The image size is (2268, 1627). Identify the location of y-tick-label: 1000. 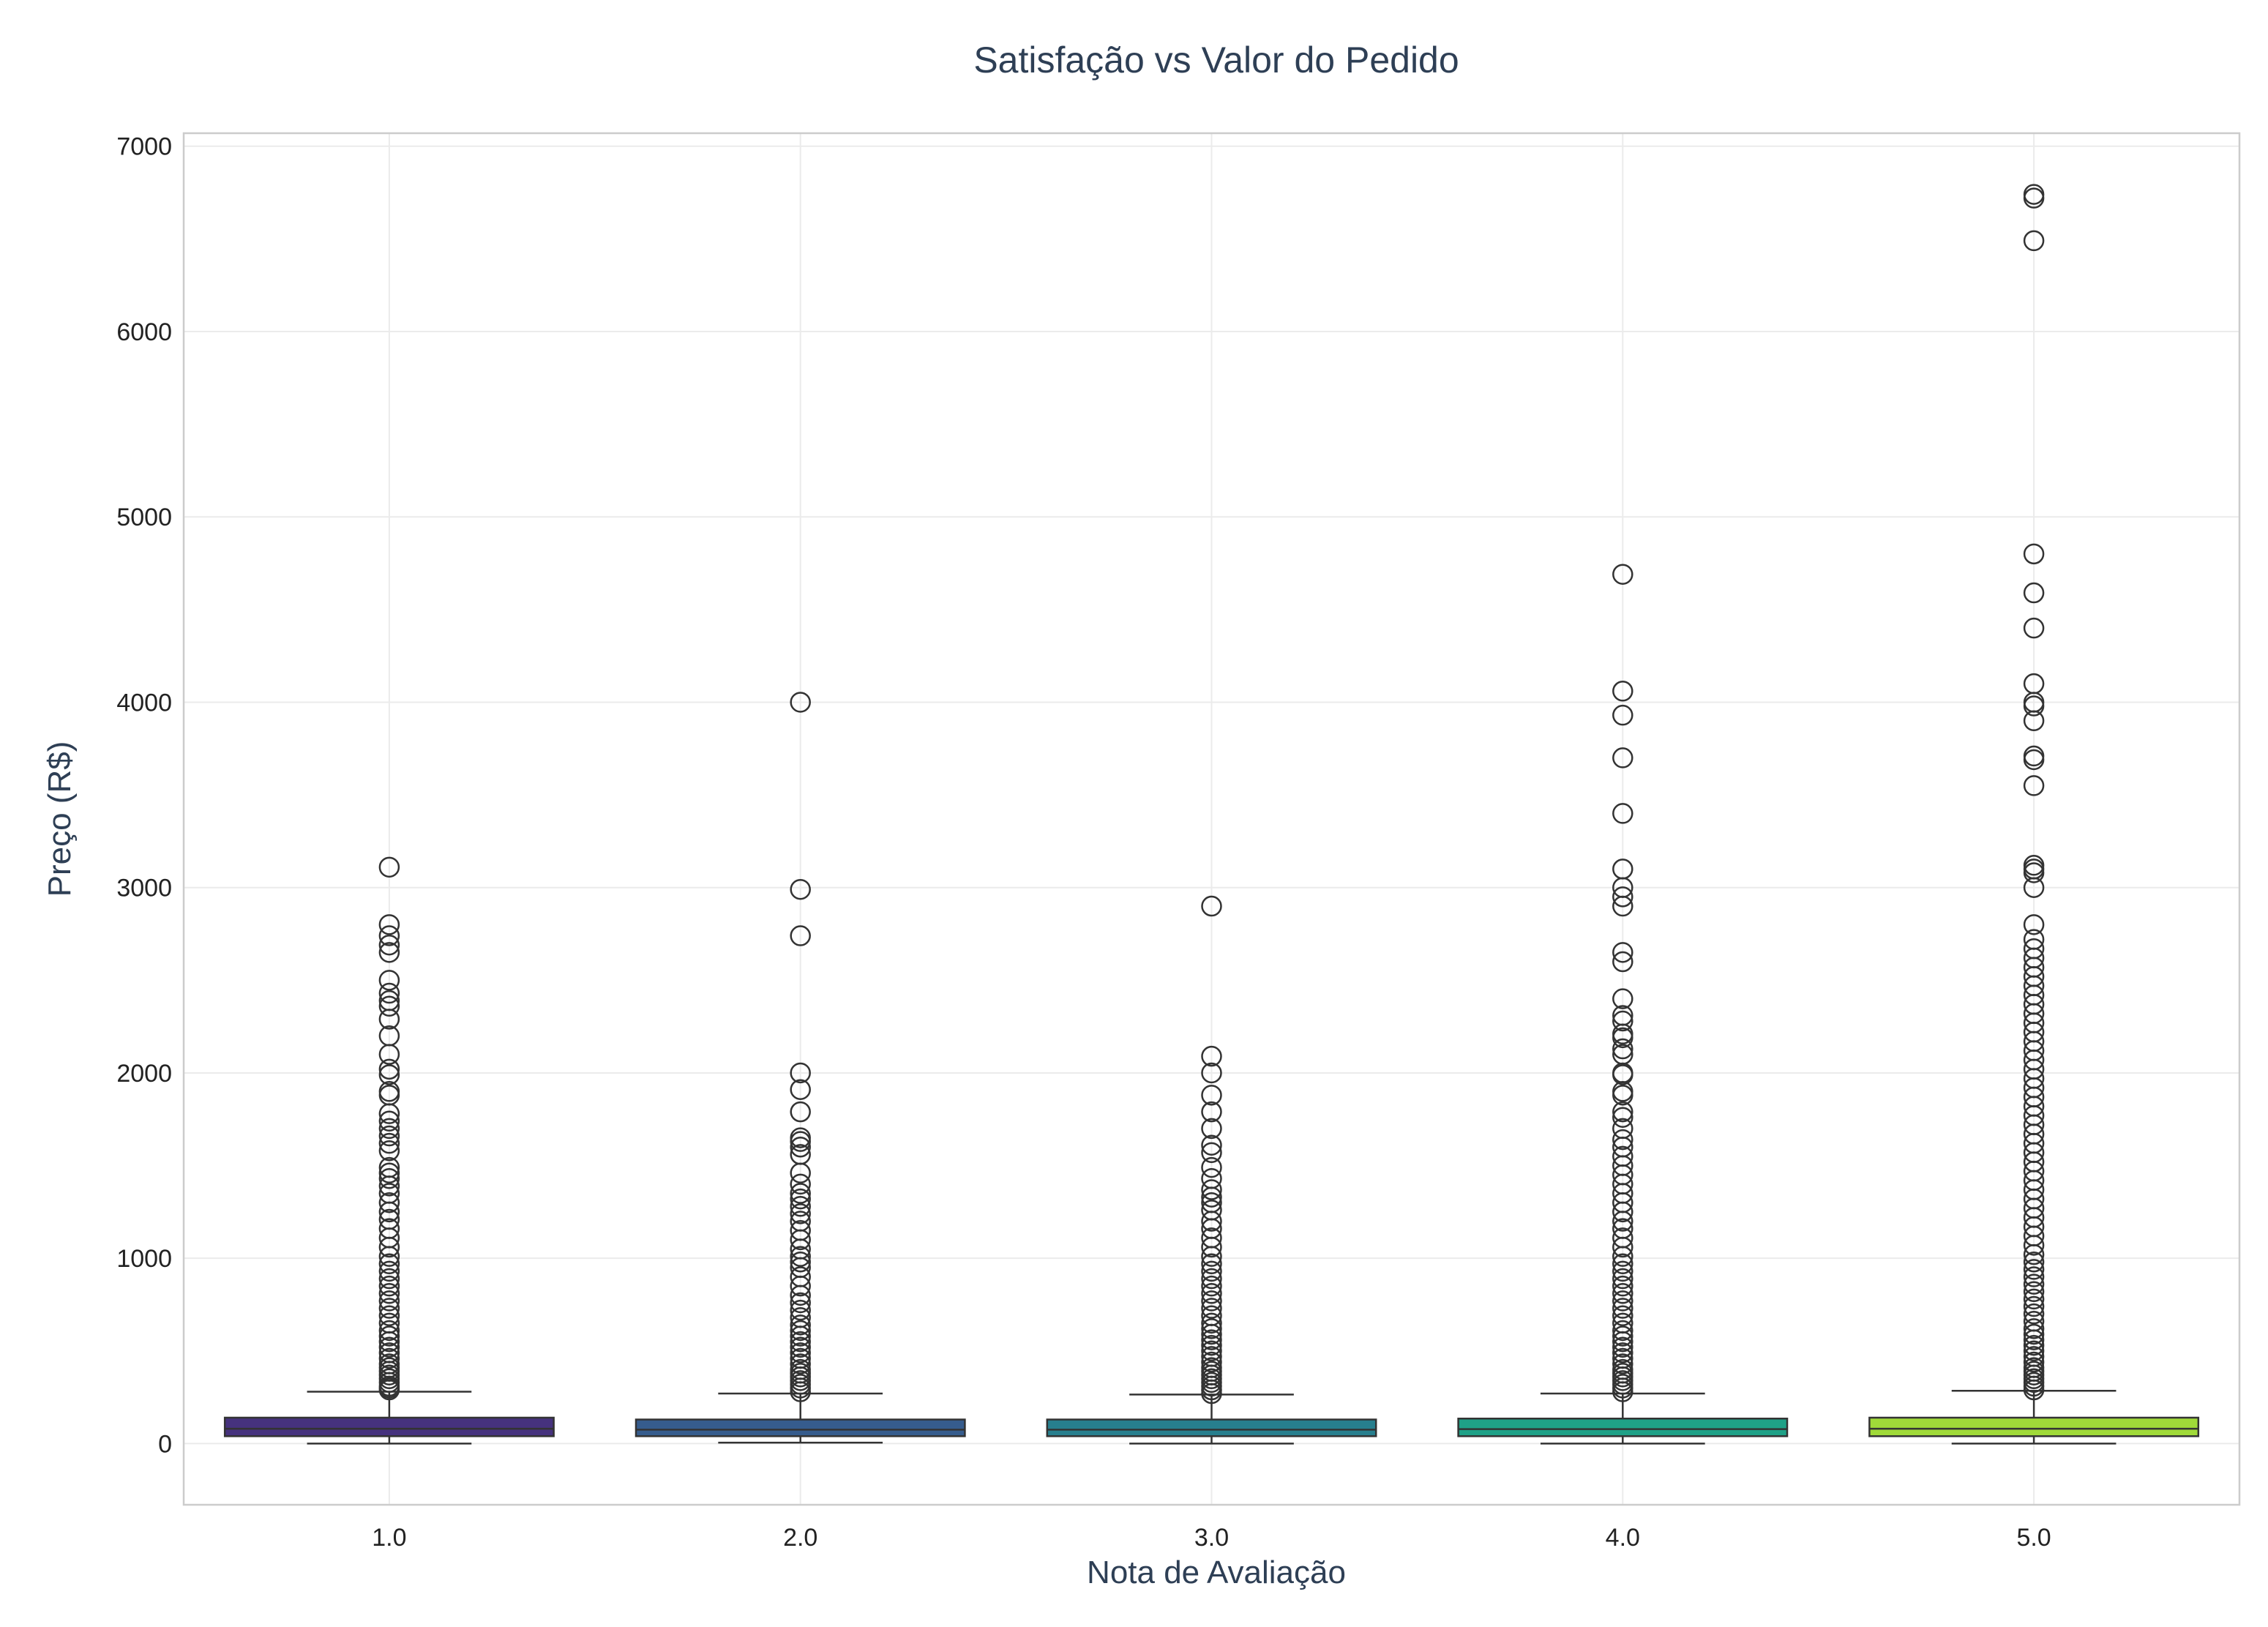
(144, 1259).